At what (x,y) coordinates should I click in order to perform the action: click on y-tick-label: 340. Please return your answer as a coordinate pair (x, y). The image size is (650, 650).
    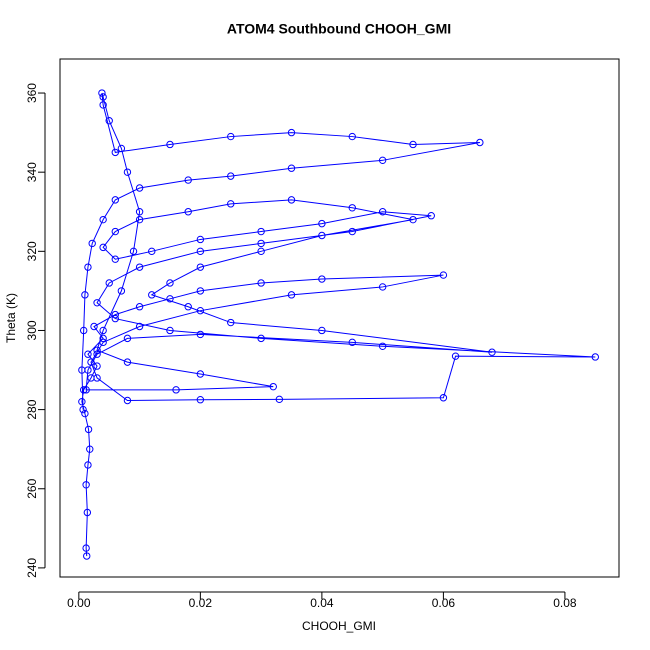
    Looking at the image, I should click on (32, 172).